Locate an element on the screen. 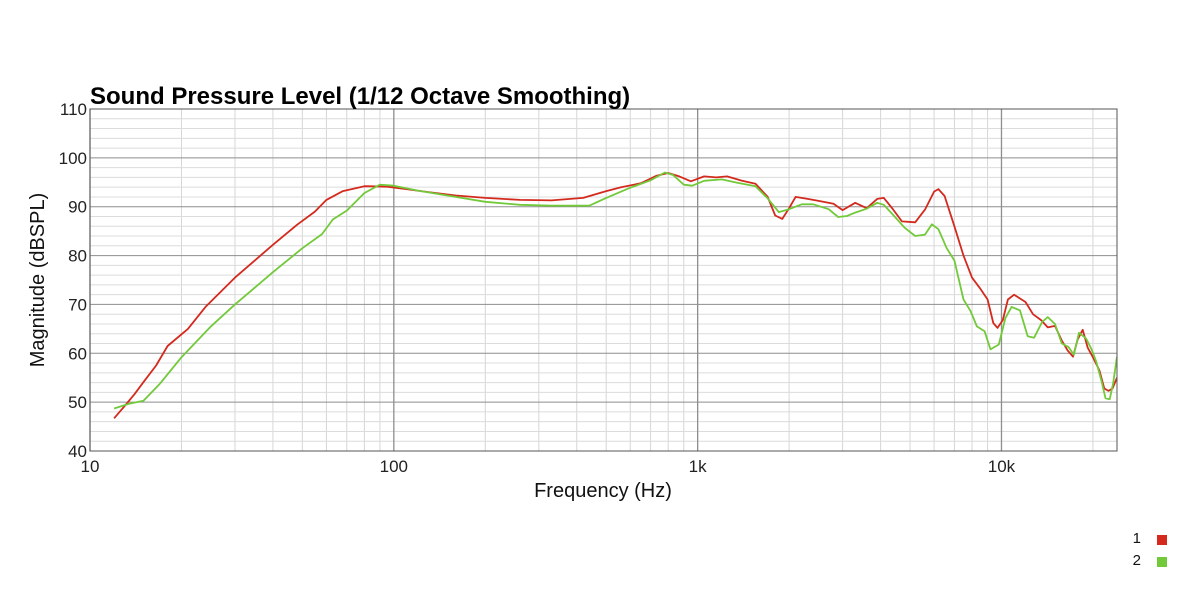 The image size is (1200, 600). legend: 12 is located at coordinates (1150, 549).